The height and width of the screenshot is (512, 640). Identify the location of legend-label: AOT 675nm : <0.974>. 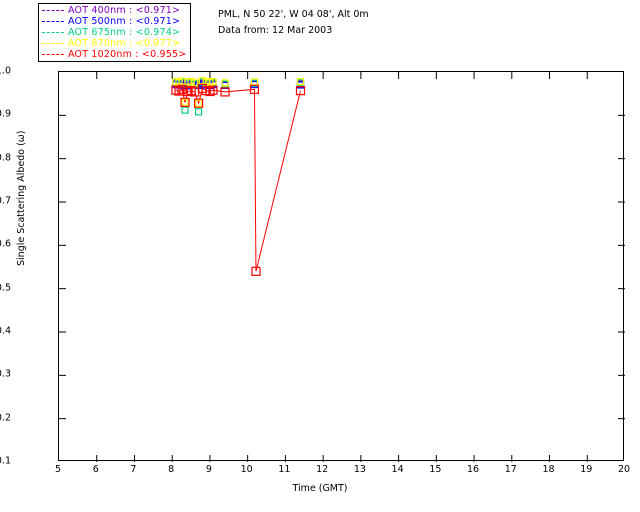
(124, 32).